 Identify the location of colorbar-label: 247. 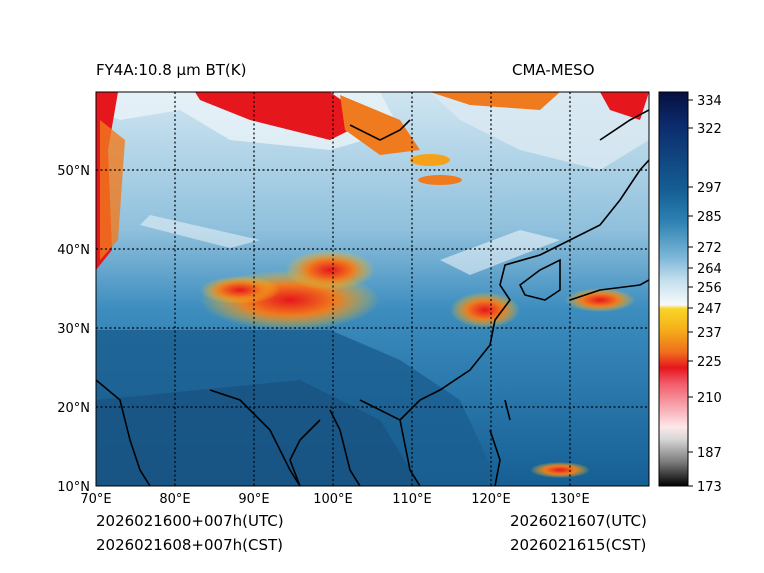
(709, 309).